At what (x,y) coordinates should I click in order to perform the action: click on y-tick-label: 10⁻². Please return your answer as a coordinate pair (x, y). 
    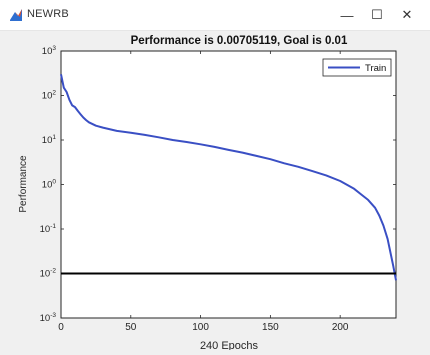
    Looking at the image, I should click on (48, 274).